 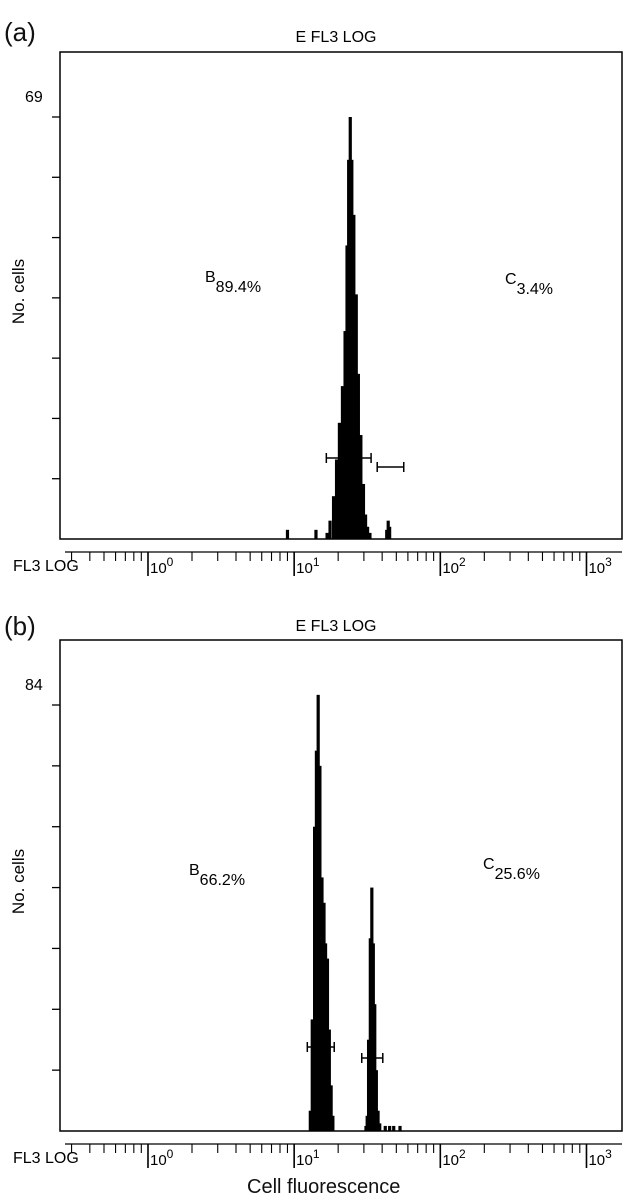 I want to click on y-max-label: 69, so click(x=34, y=97).